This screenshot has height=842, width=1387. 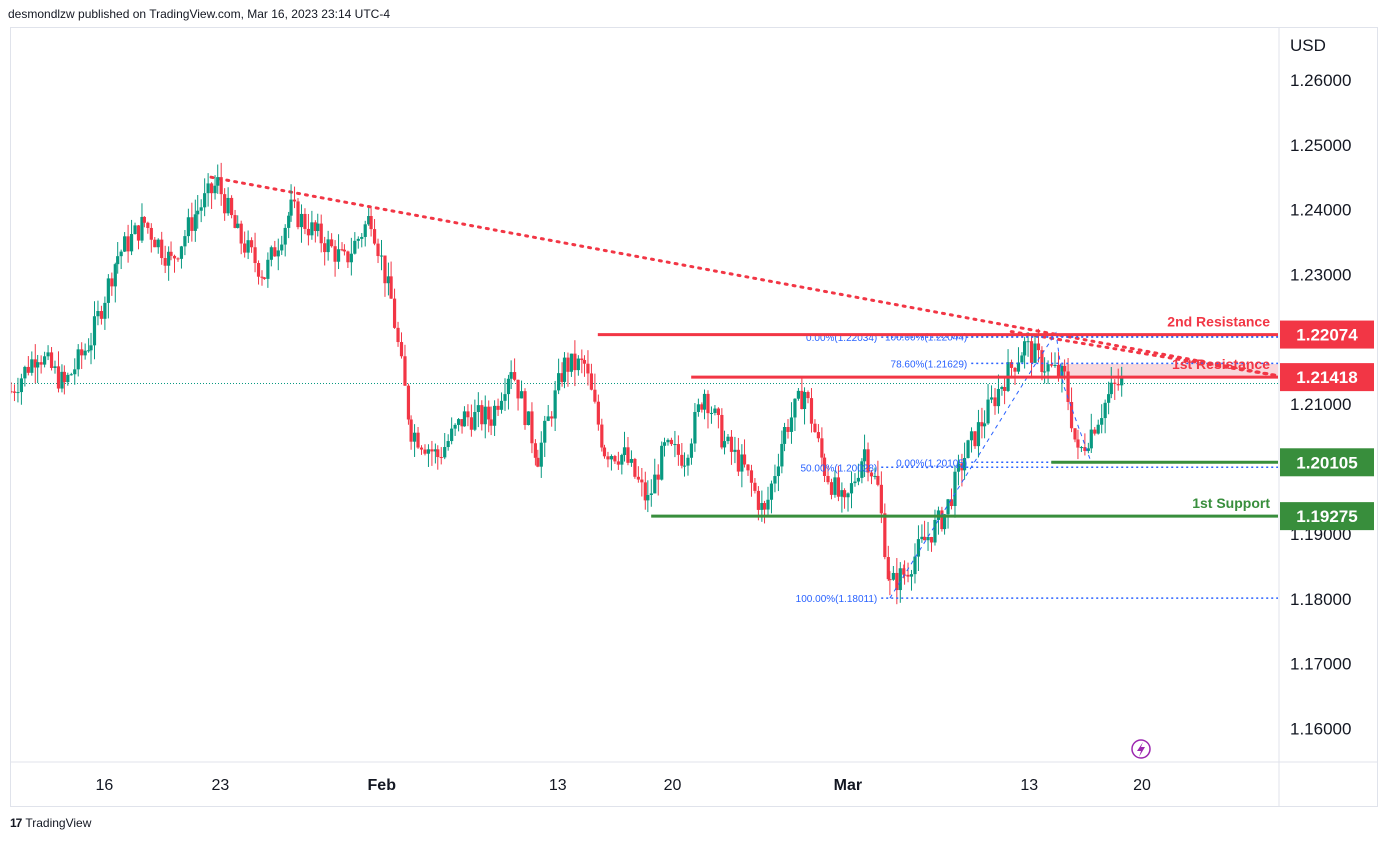 What do you see at coordinates (1231, 503) in the screenshot?
I see `level-label: 1st Support` at bounding box center [1231, 503].